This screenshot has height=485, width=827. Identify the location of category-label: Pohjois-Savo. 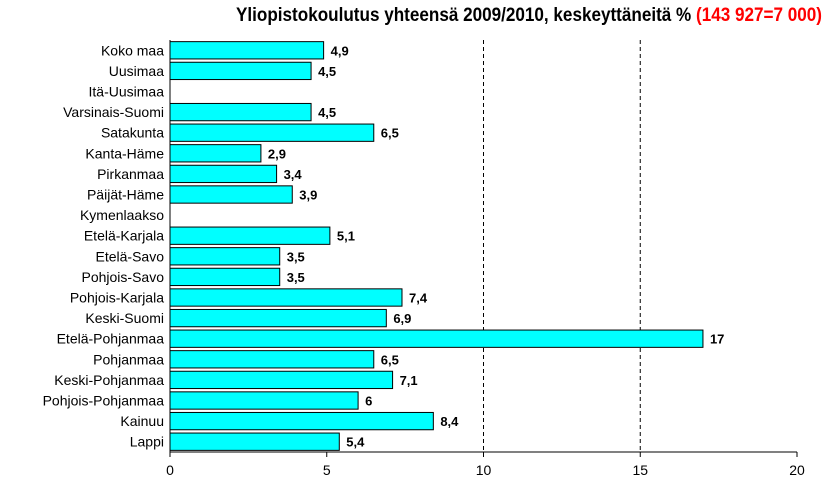
(123, 277).